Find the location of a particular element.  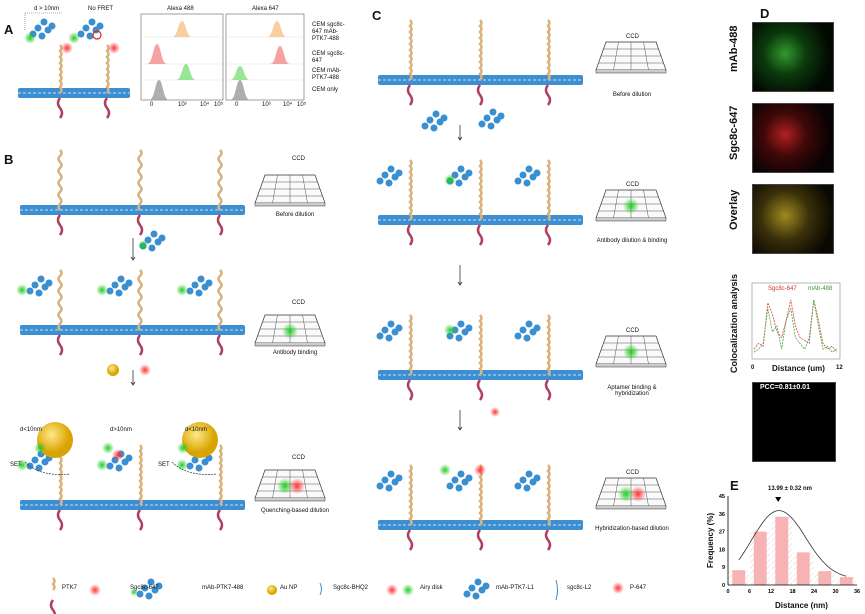

gaussian-fit-curve is located at coordinates (792, 543).